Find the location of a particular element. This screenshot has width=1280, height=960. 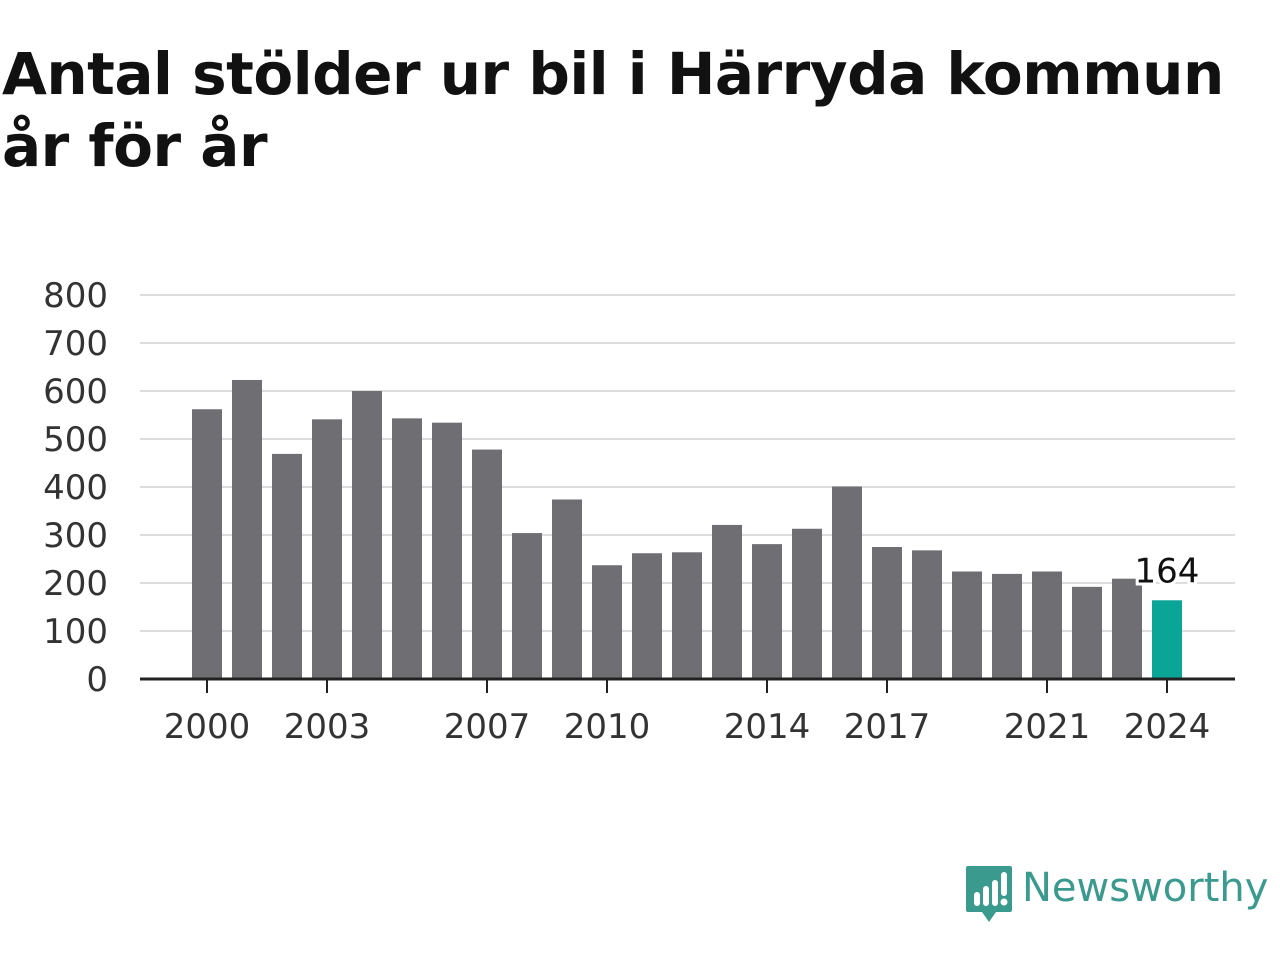

bar-2005 is located at coordinates (407, 548).